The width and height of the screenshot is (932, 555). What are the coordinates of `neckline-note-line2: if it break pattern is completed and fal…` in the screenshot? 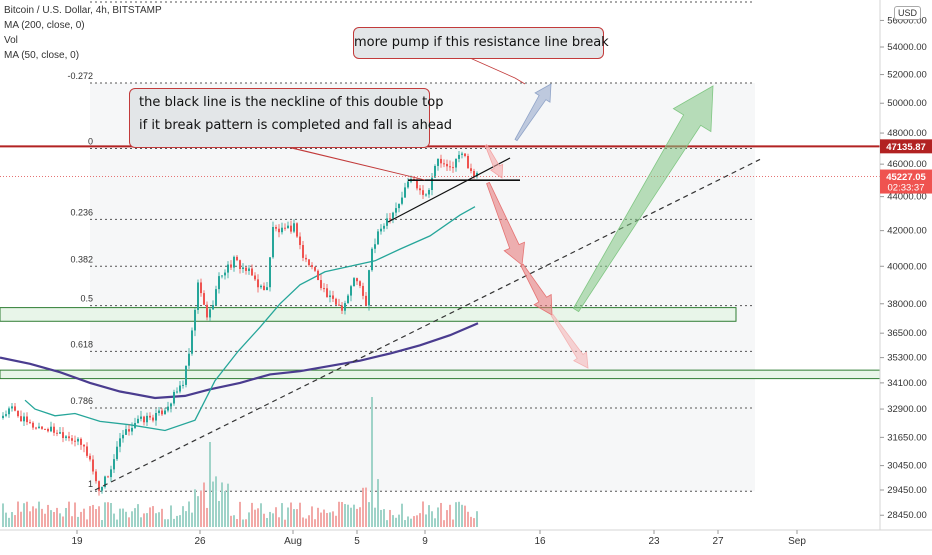 It's located at (296, 125).